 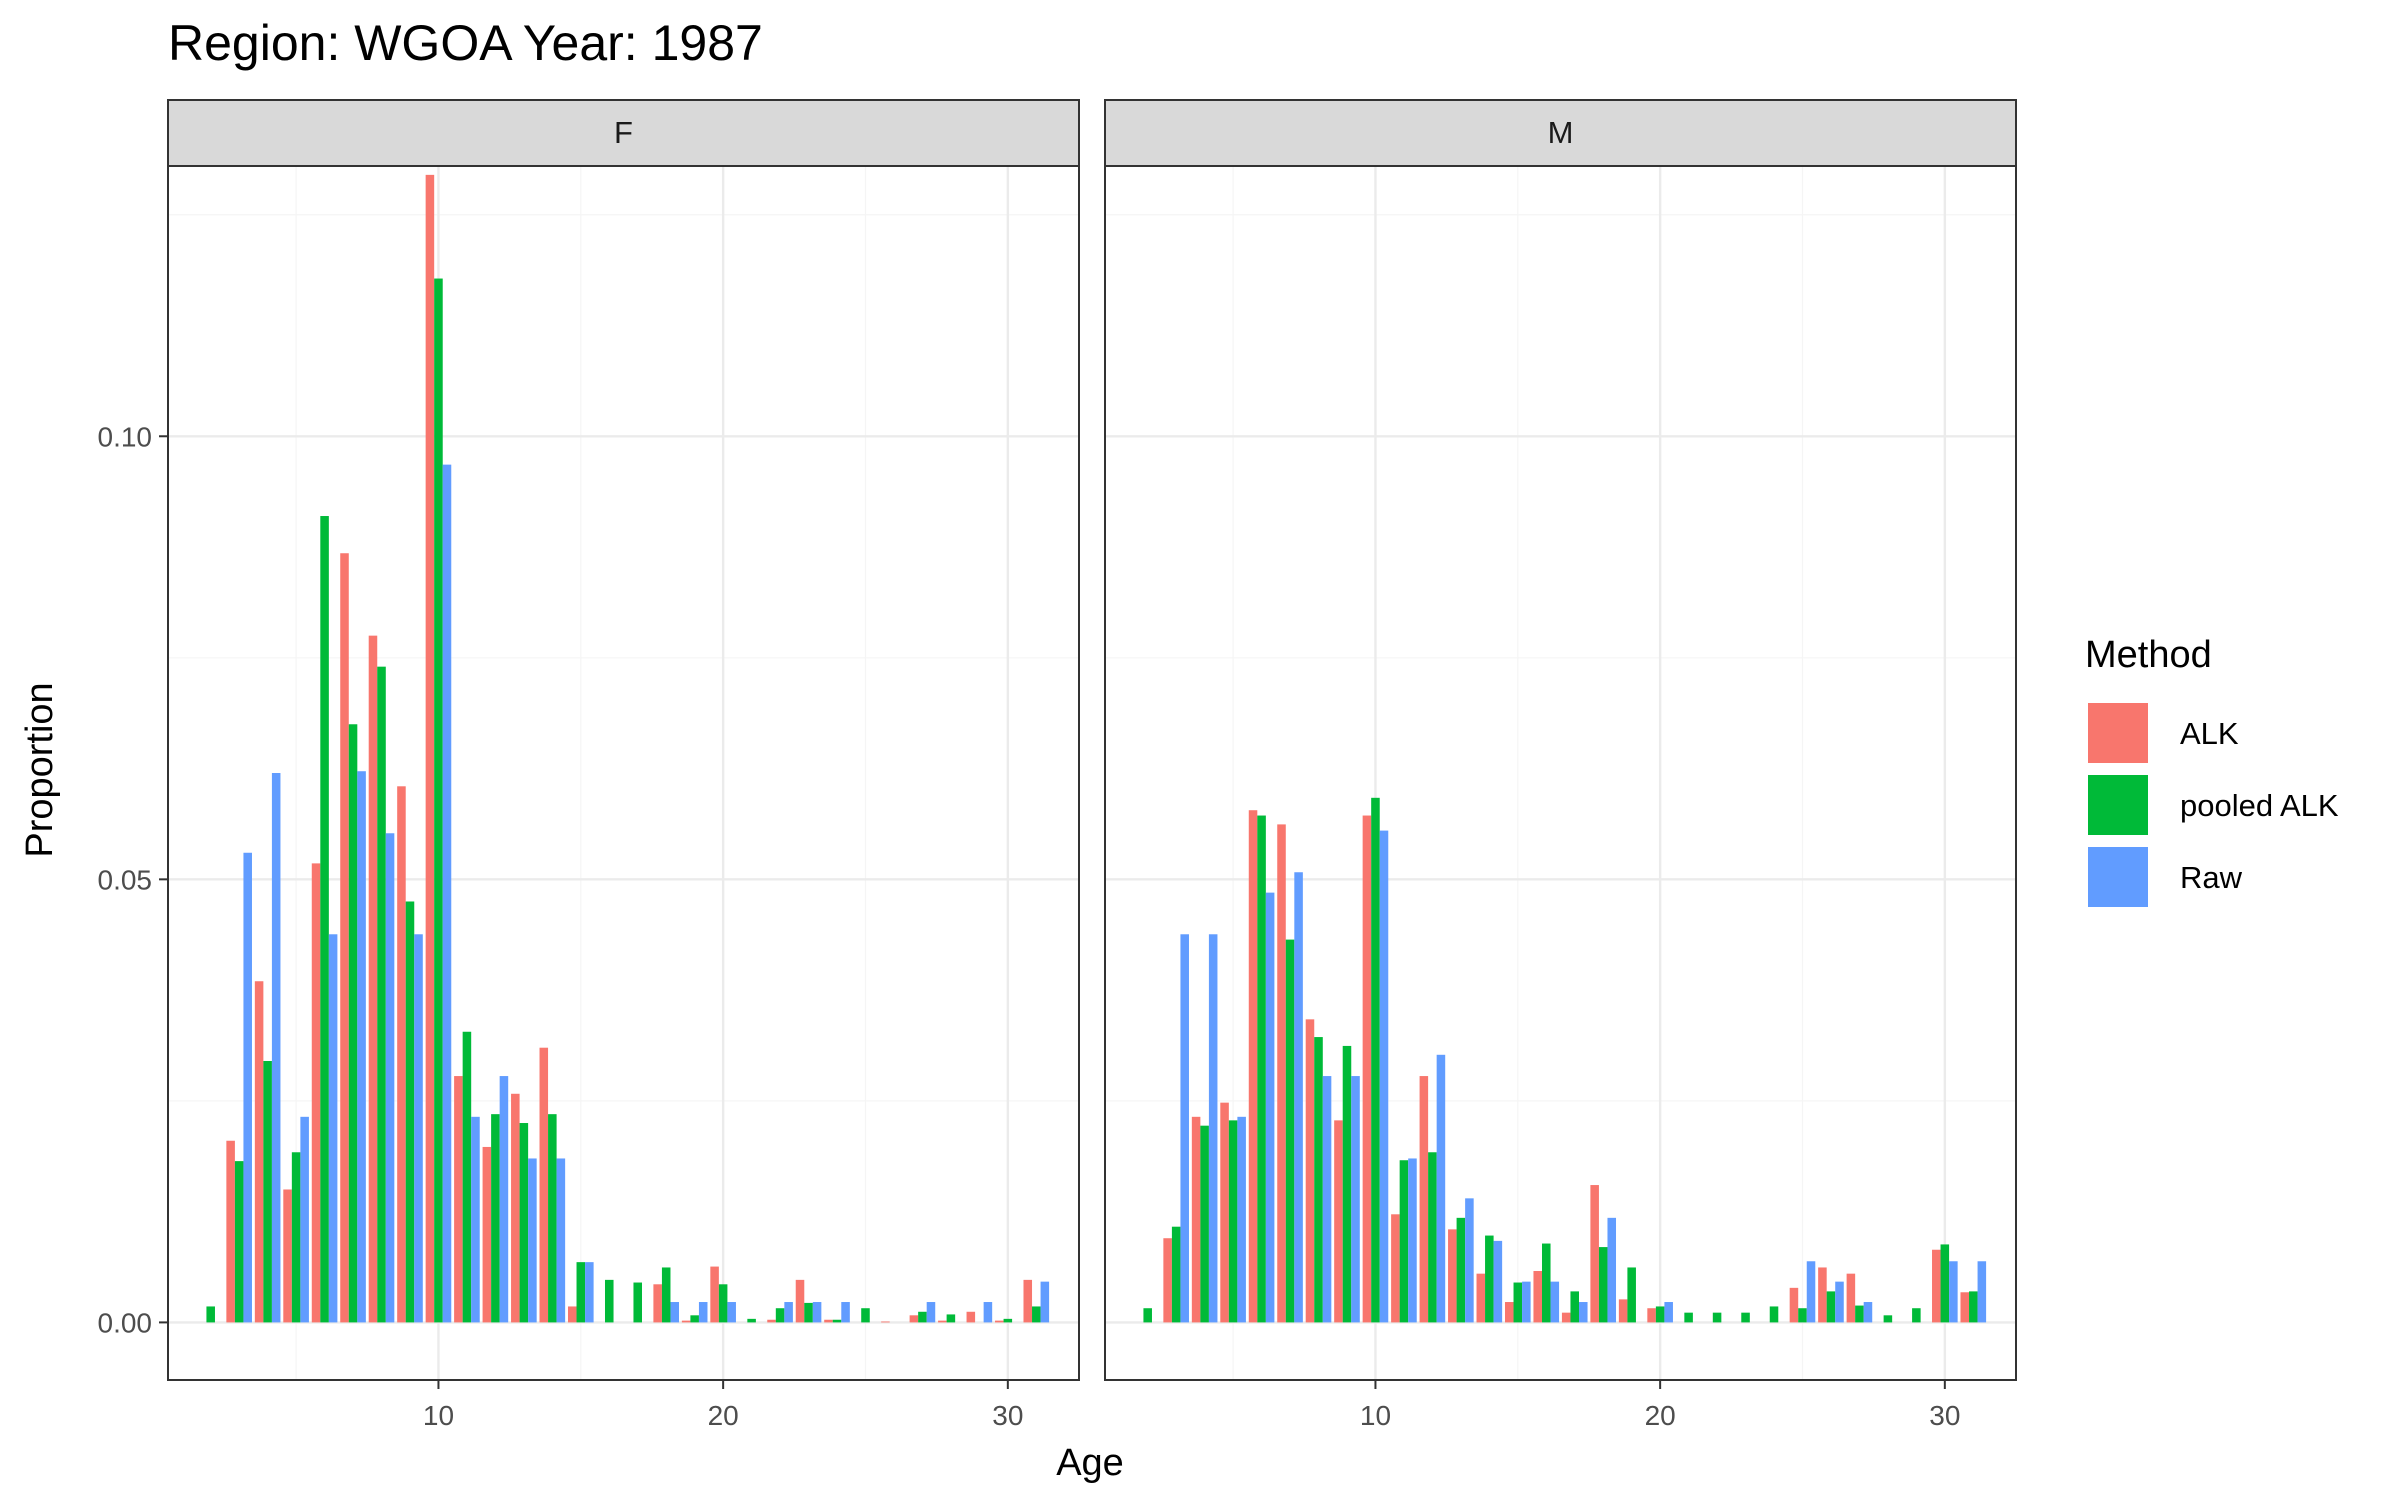 I want to click on legend-swatch-pooled-alk, so click(x=2118, y=805).